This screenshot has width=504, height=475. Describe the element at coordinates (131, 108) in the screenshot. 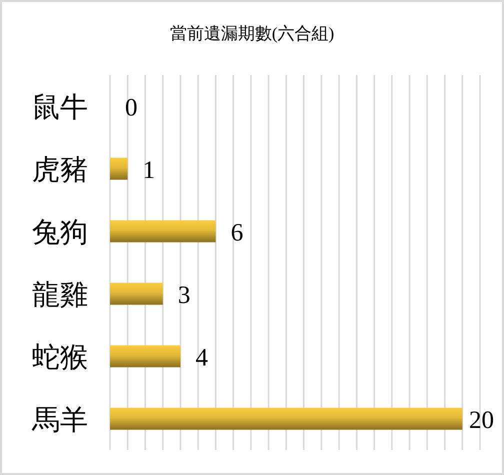

I see `data-label: 0` at that location.